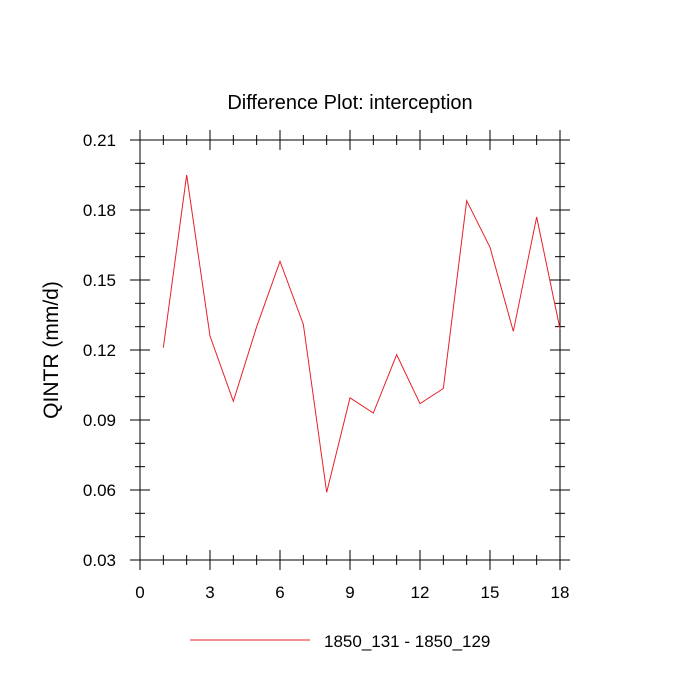 The height and width of the screenshot is (700, 700). What do you see at coordinates (99, 490) in the screenshot?
I see `y-tick-label: 0.06` at bounding box center [99, 490].